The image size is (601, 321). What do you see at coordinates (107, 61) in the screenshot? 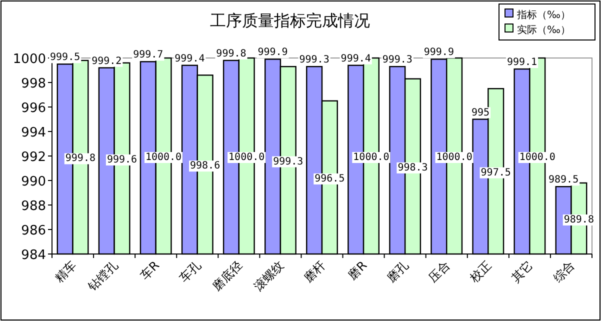
I see `data-label: 999.2` at bounding box center [107, 61].